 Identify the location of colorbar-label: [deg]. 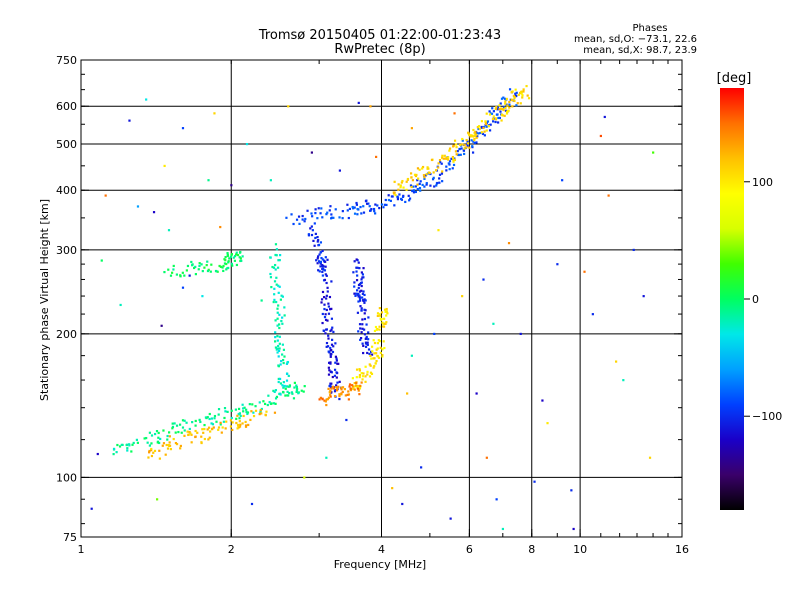
(734, 78).